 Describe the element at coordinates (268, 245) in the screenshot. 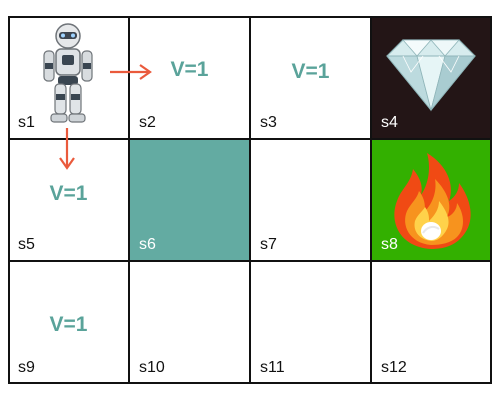

I see `cell-label: s7` at that location.